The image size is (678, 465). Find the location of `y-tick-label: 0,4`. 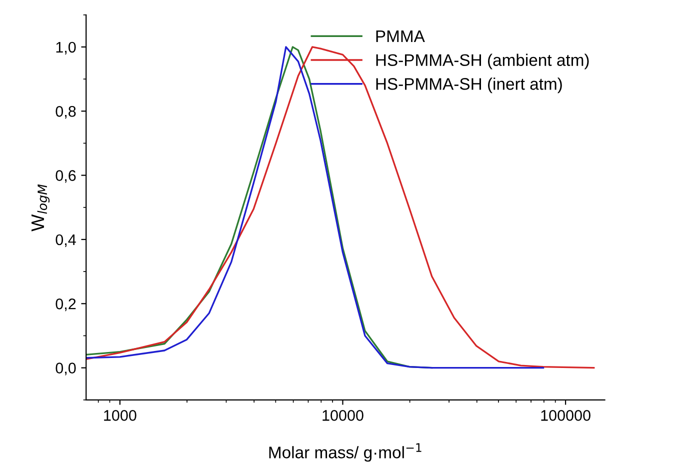

y-tick-label: 0,4 is located at coordinates (66, 240).